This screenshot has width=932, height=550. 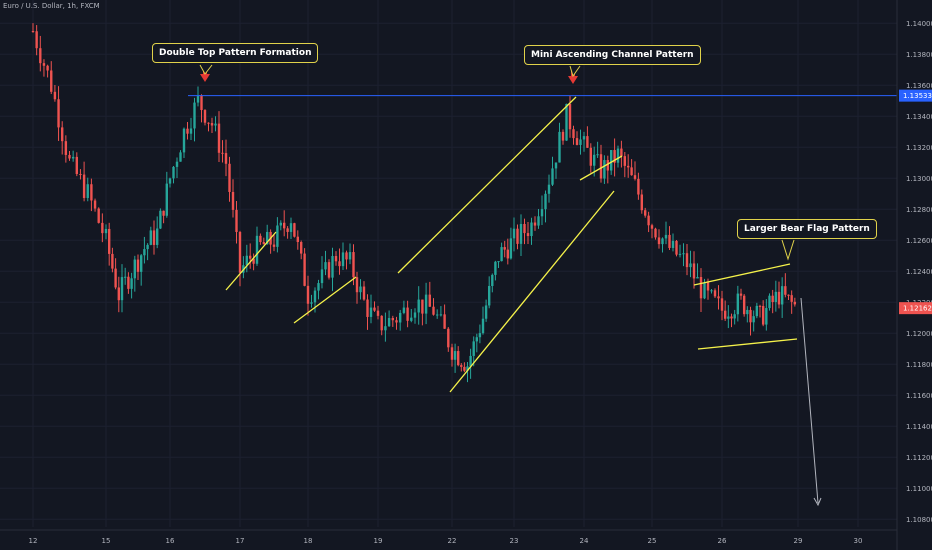 What do you see at coordinates (919, 334) in the screenshot?
I see `price-tick-label: 1.12000` at bounding box center [919, 334].